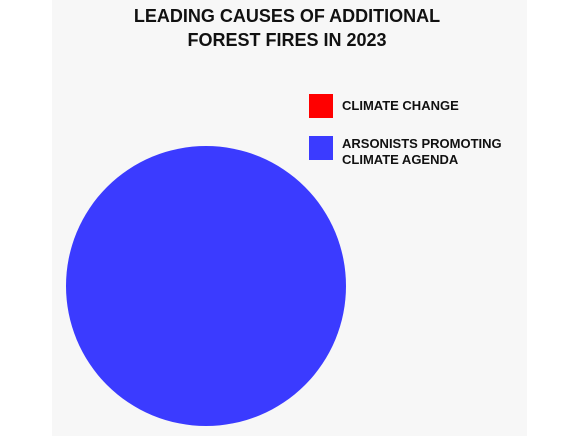 The width and height of the screenshot is (584, 436). I want to click on legend-item: CLIMATE CHANGE, so click(415, 106).